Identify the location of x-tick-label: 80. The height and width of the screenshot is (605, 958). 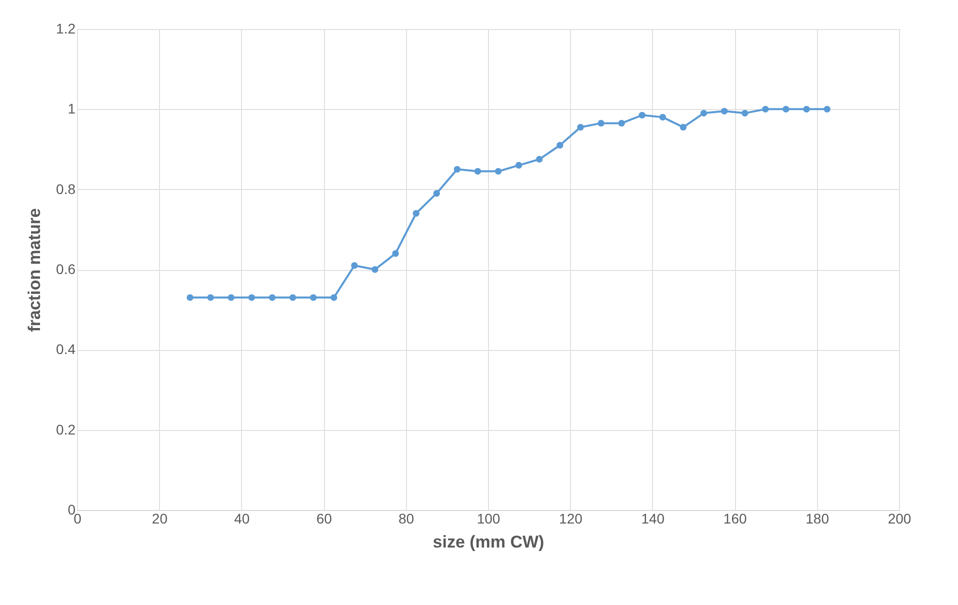
(406, 518).